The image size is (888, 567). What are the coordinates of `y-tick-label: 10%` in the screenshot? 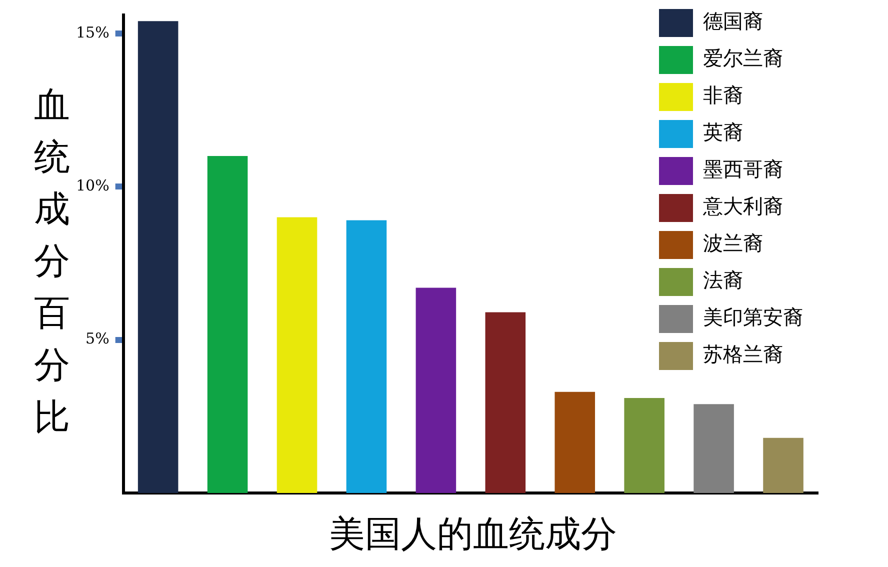 It's located at (93, 185).